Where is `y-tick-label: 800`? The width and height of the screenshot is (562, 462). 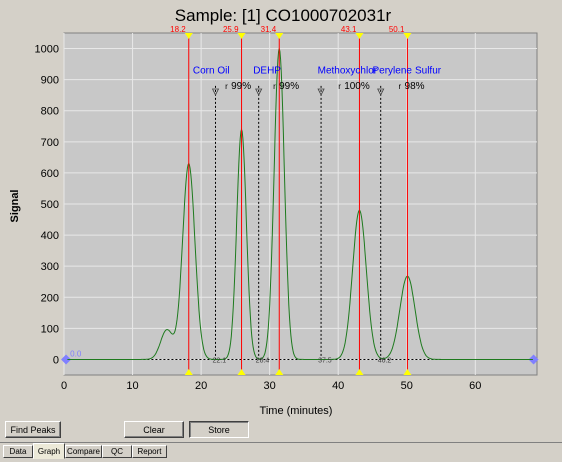 y-tick-label: 800 is located at coordinates (50, 112).